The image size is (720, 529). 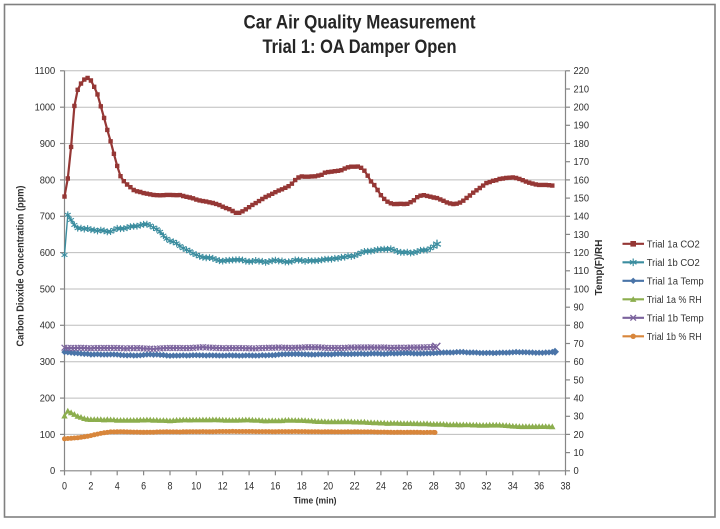 What do you see at coordinates (582, 144) in the screenshot?
I see `svg-text: 180` at bounding box center [582, 144].